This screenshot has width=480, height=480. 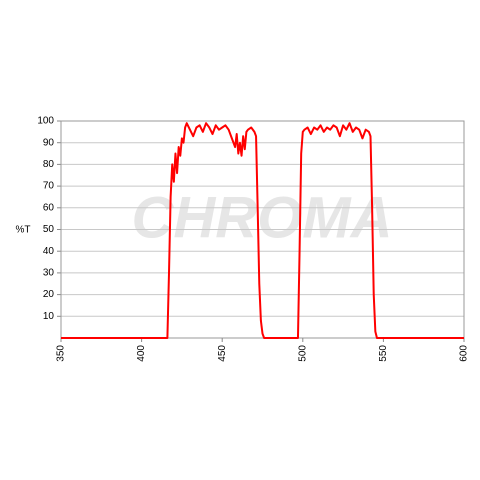 What do you see at coordinates (49, 294) in the screenshot?
I see `y-tick-label: 20` at bounding box center [49, 294].